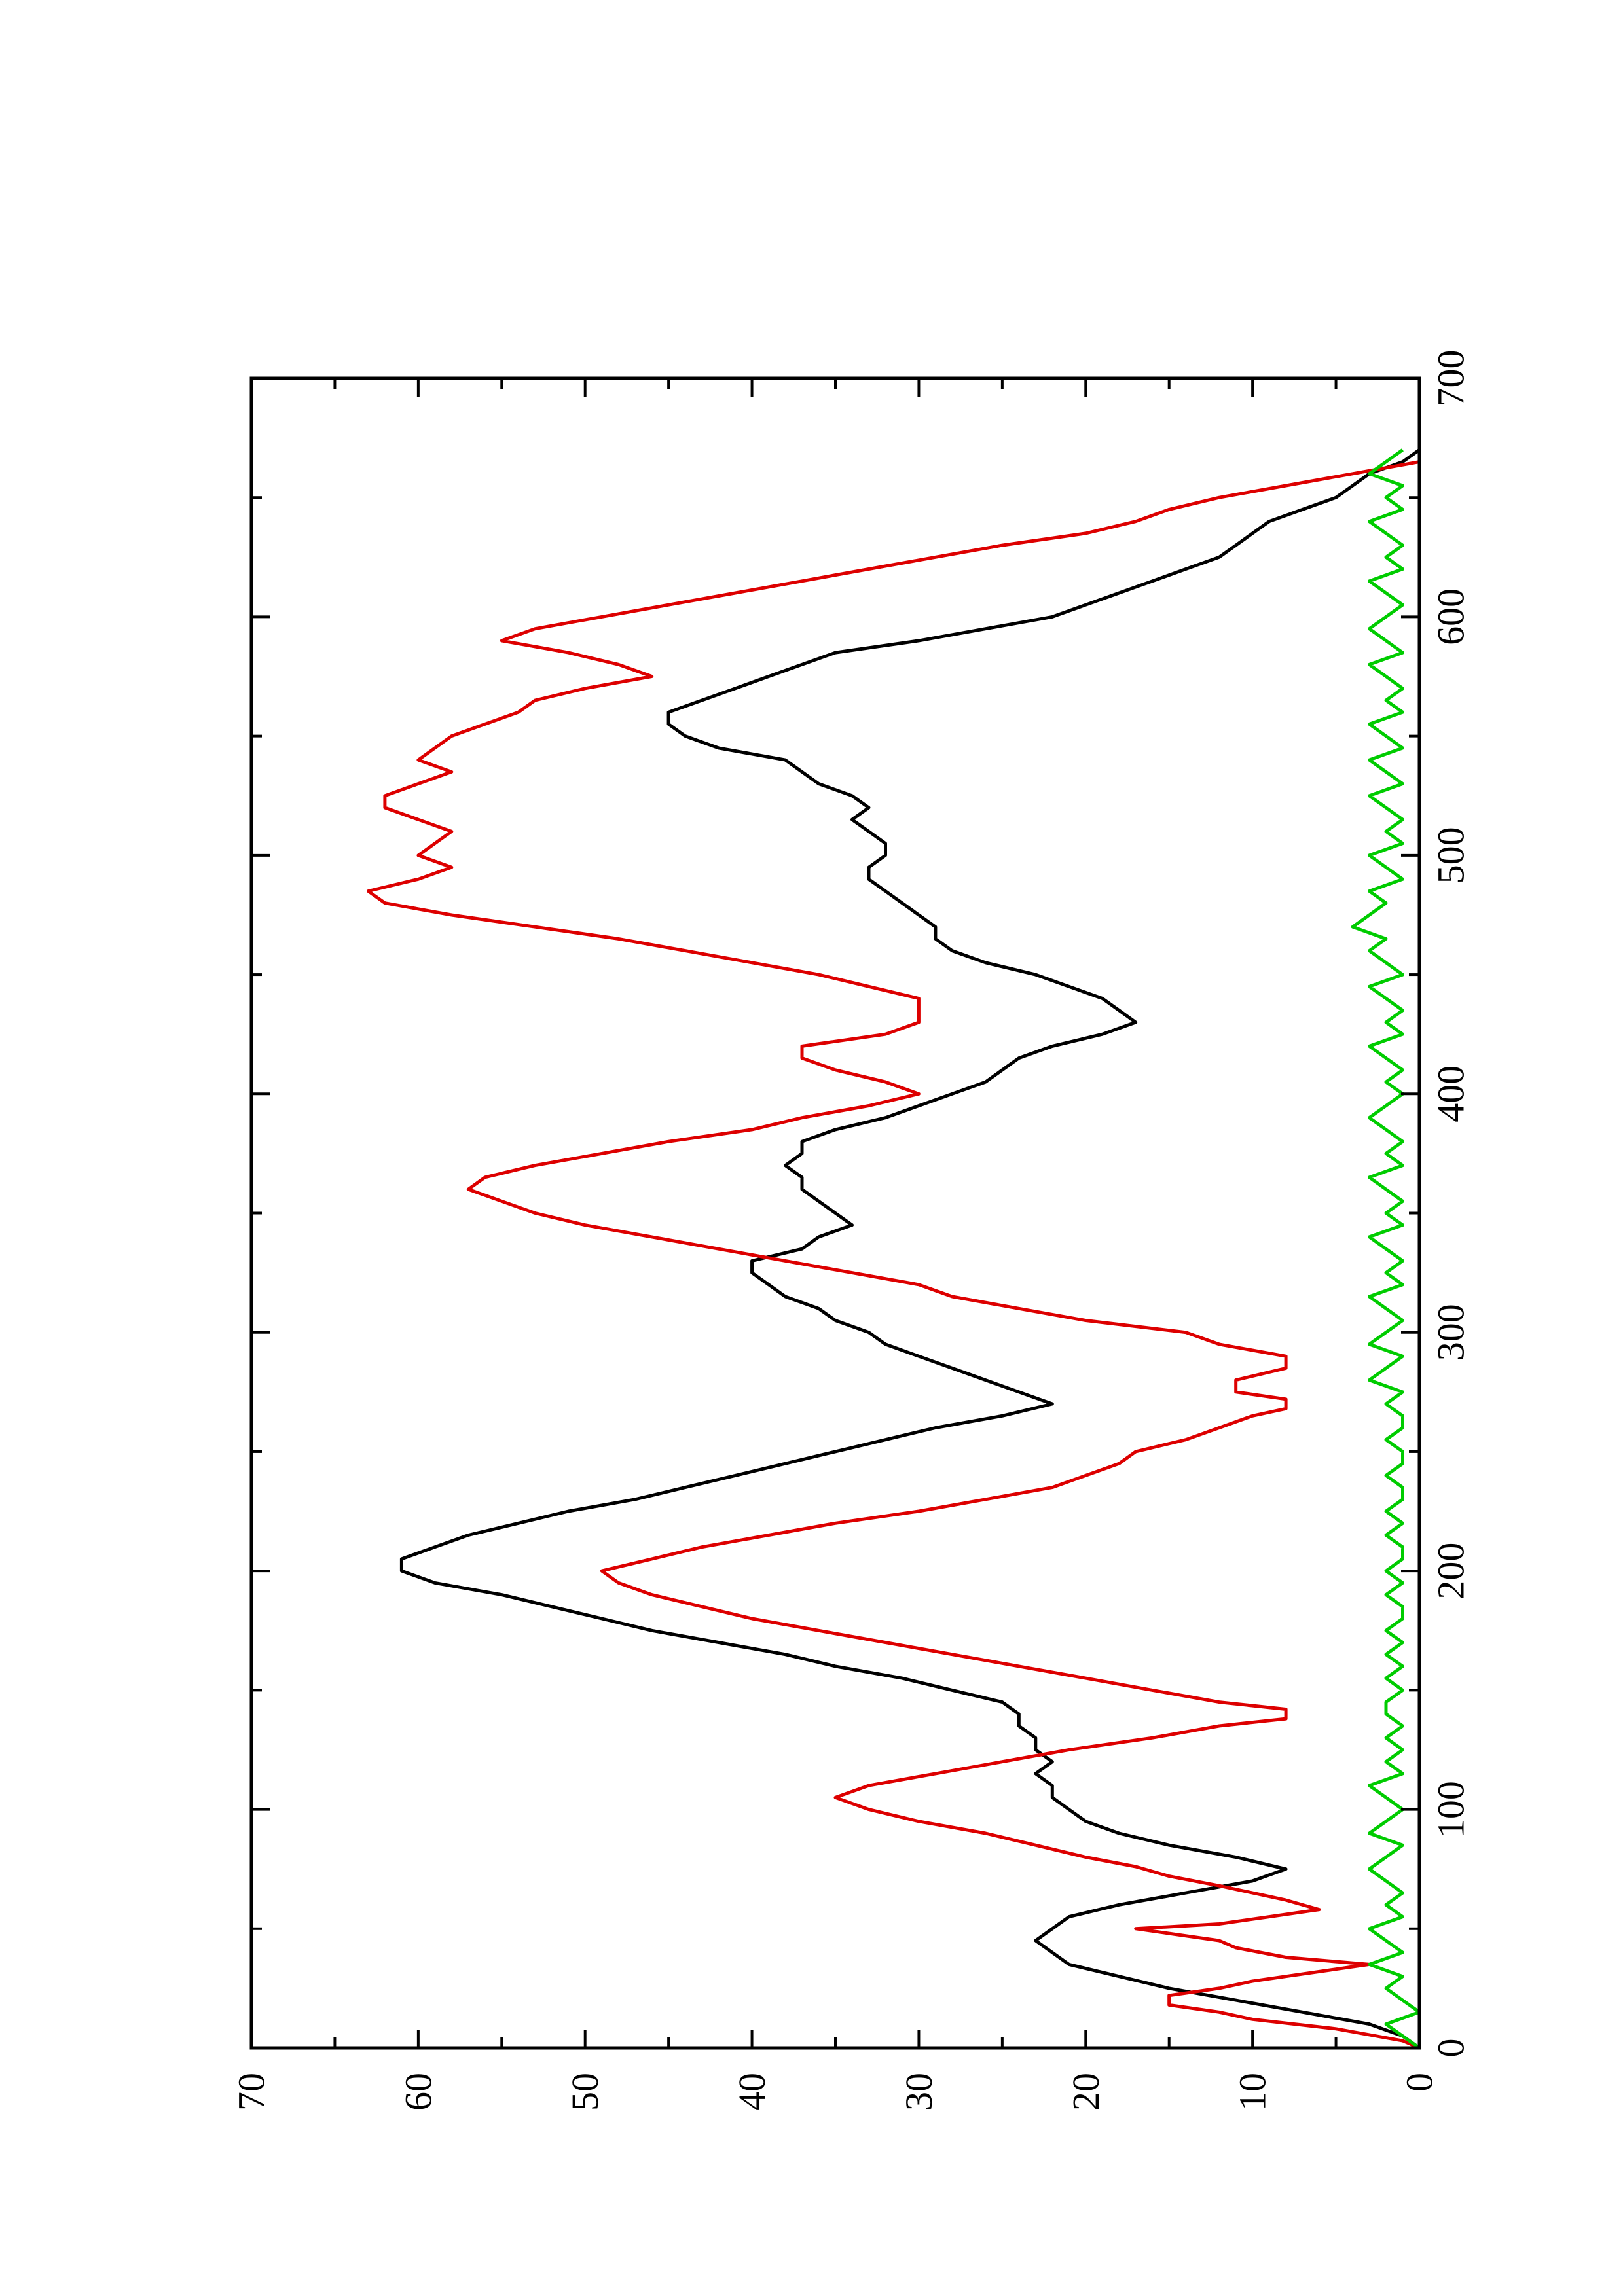 The height and width of the screenshot is (2296, 1623). Describe the element at coordinates (585, 2092) in the screenshot. I see `y-tick-label: 50` at that location.